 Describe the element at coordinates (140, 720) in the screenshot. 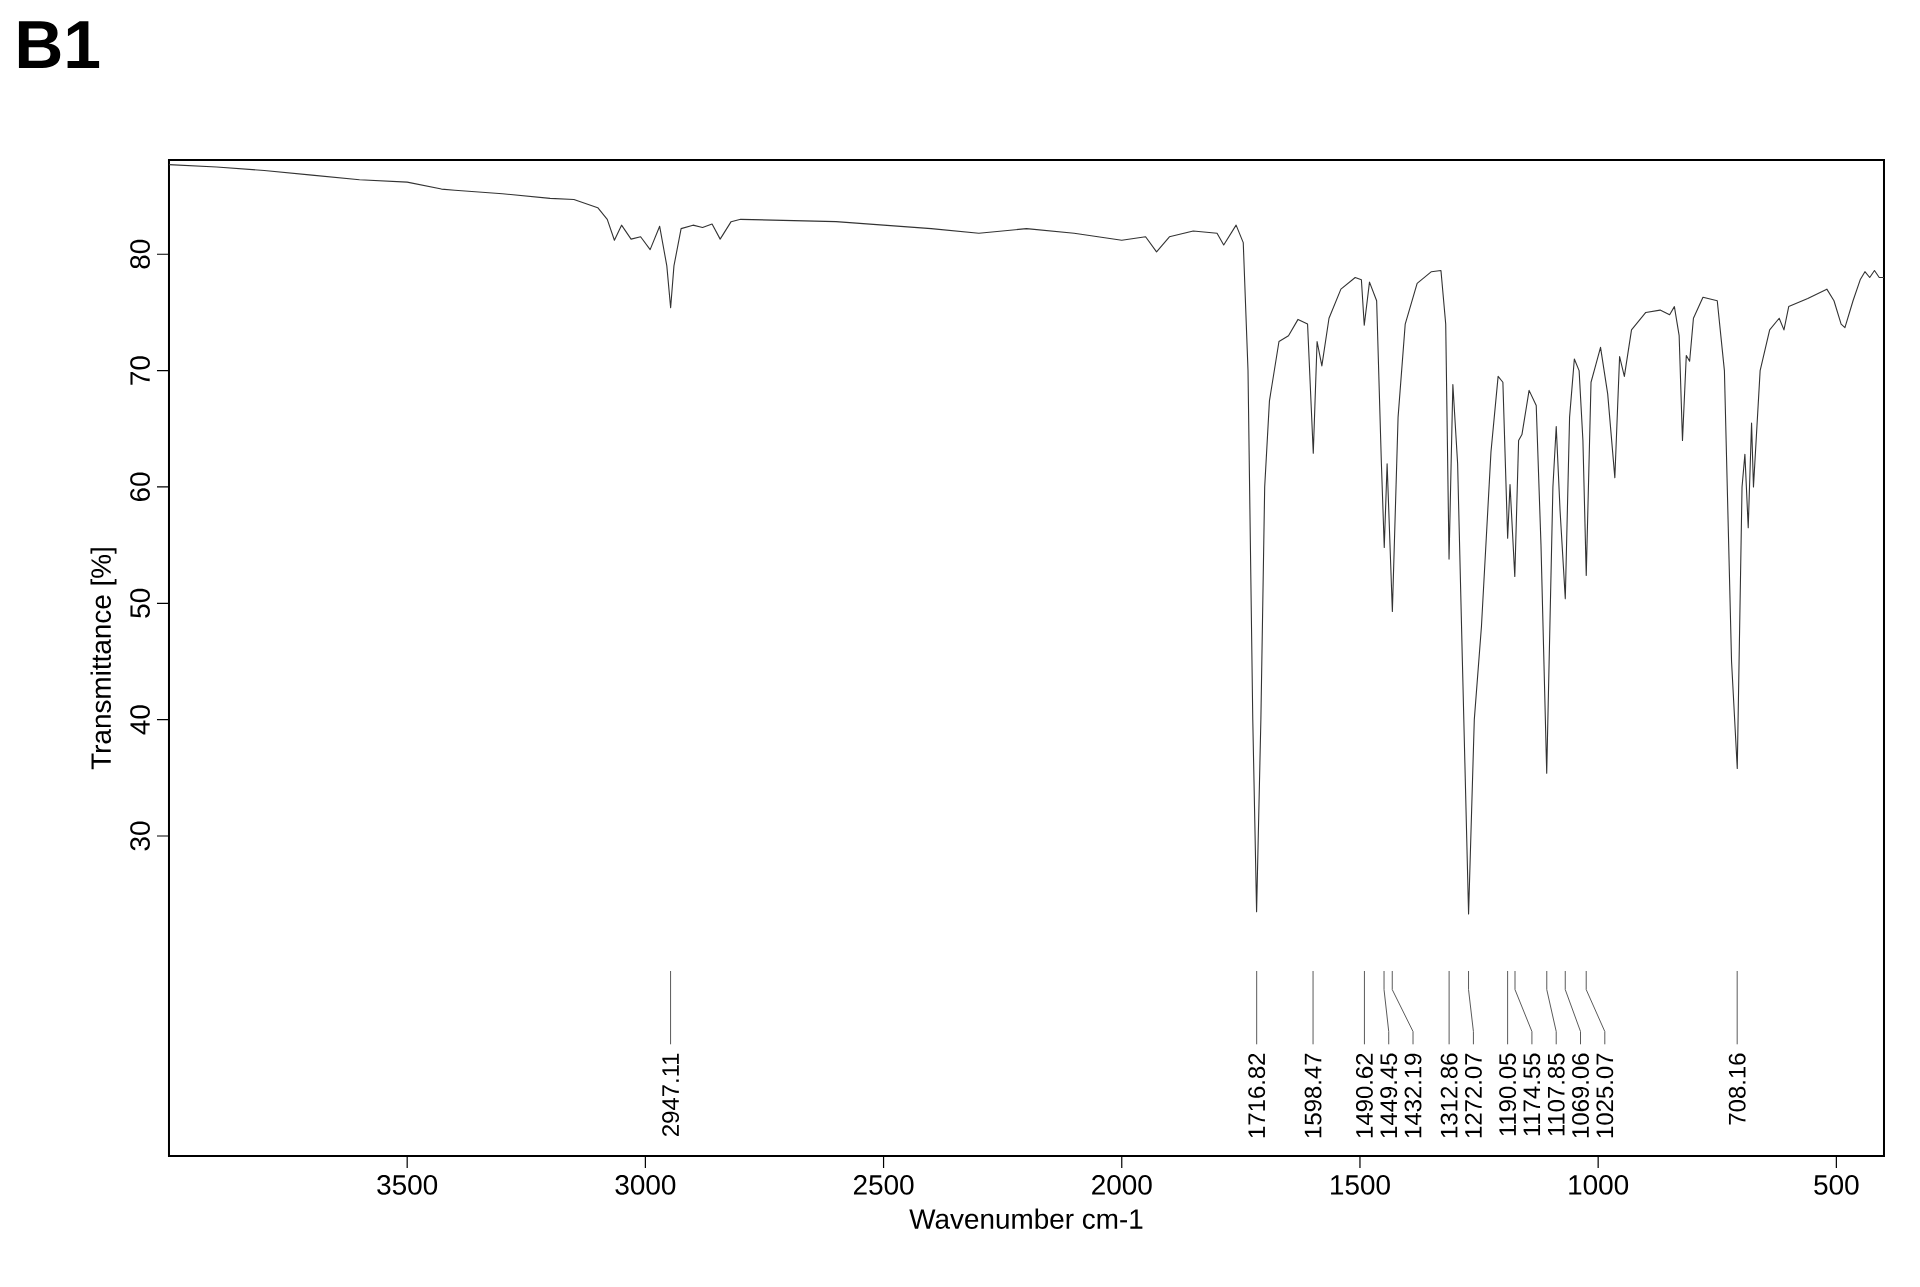

I see `y-tick-label: 40` at that location.